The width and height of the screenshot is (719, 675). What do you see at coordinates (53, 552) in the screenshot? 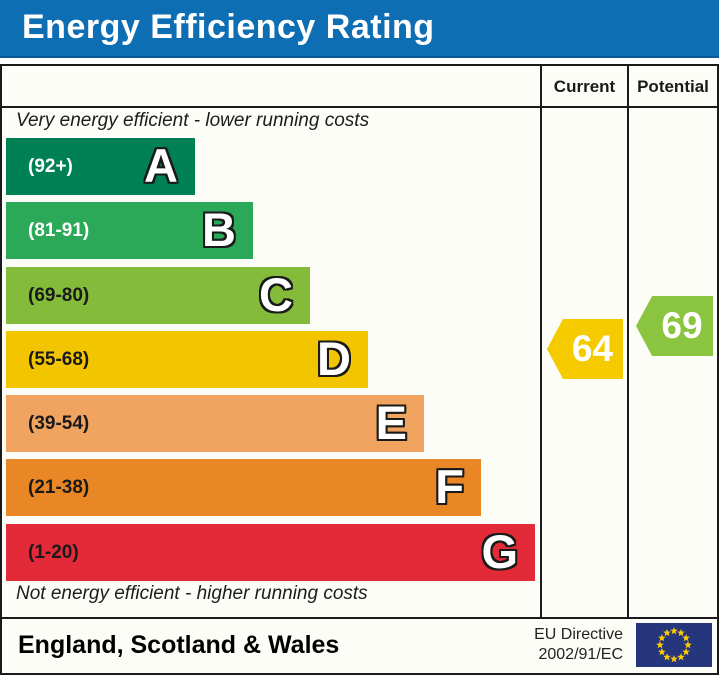
I see `band-g-range-label: (1-20)` at bounding box center [53, 552].